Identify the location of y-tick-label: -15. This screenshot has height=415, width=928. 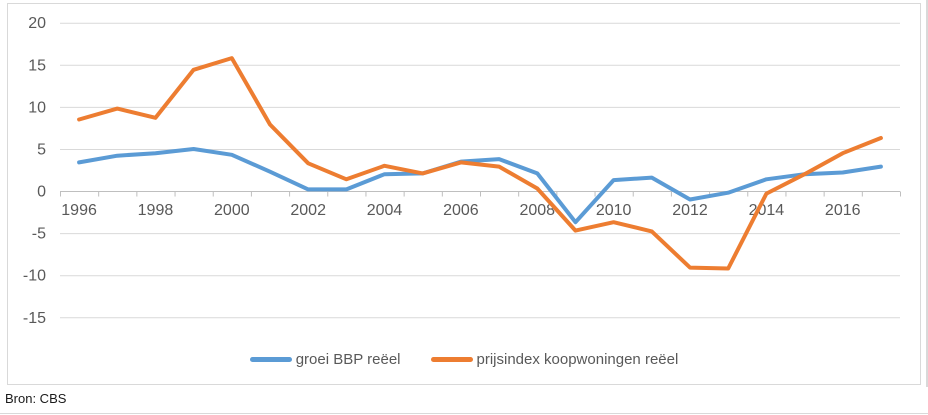
(34, 318).